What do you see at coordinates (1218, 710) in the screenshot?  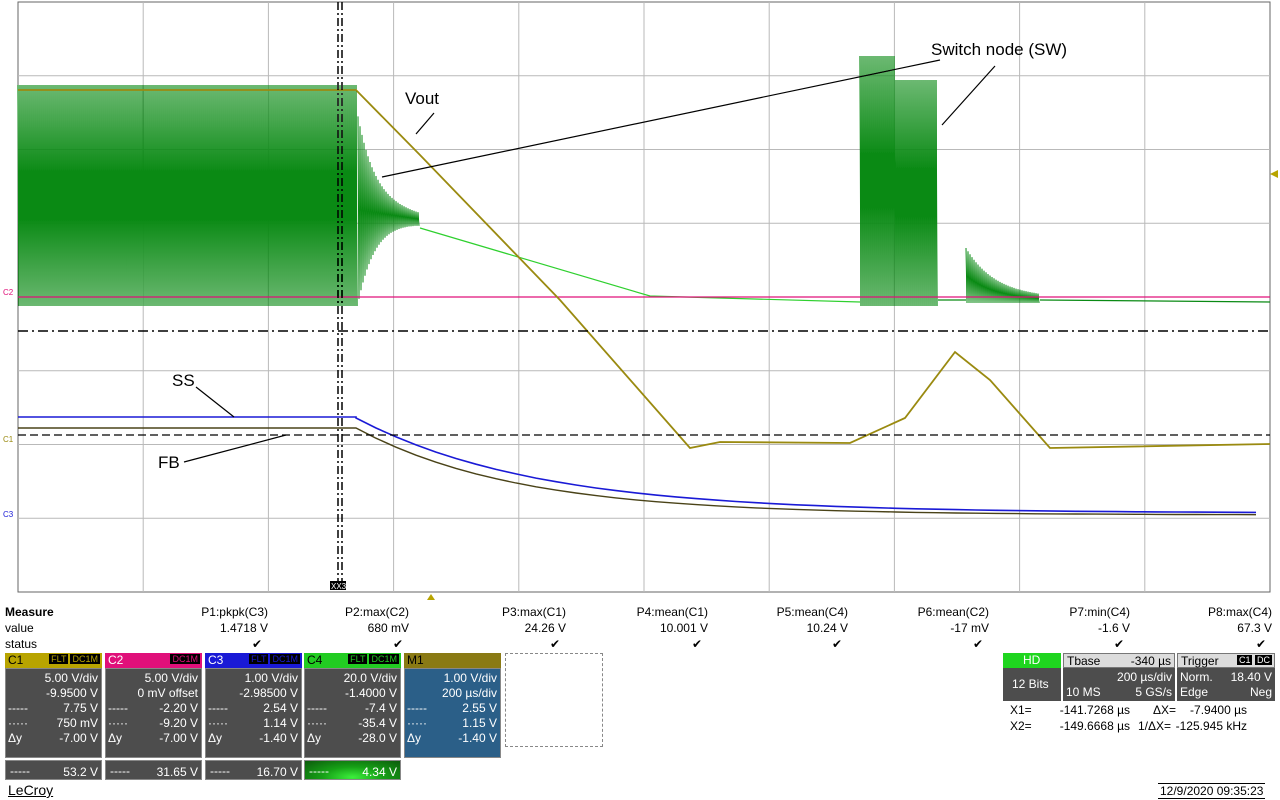 I see `dx-value: -7.9400 µs` at bounding box center [1218, 710].